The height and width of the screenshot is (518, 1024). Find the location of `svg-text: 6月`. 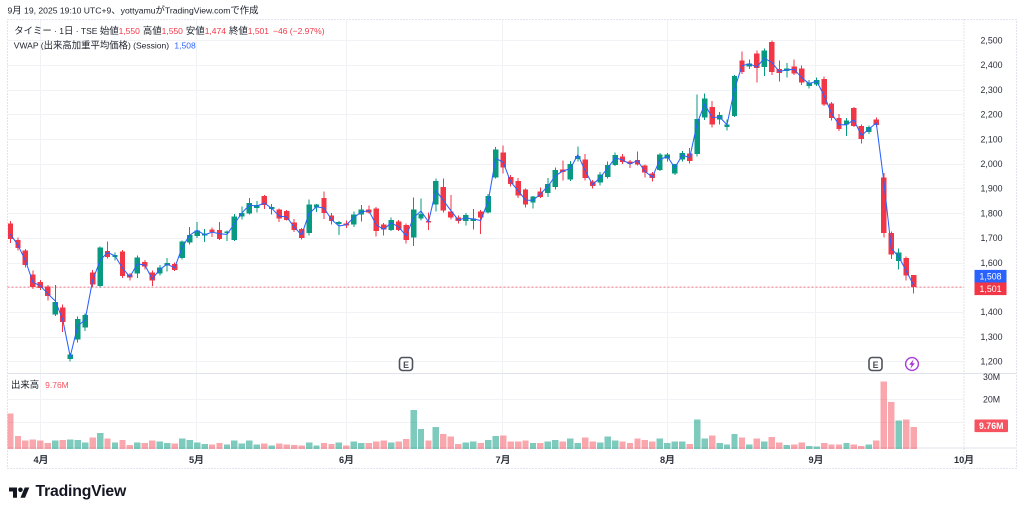

svg-text: 6月 is located at coordinates (346, 459).